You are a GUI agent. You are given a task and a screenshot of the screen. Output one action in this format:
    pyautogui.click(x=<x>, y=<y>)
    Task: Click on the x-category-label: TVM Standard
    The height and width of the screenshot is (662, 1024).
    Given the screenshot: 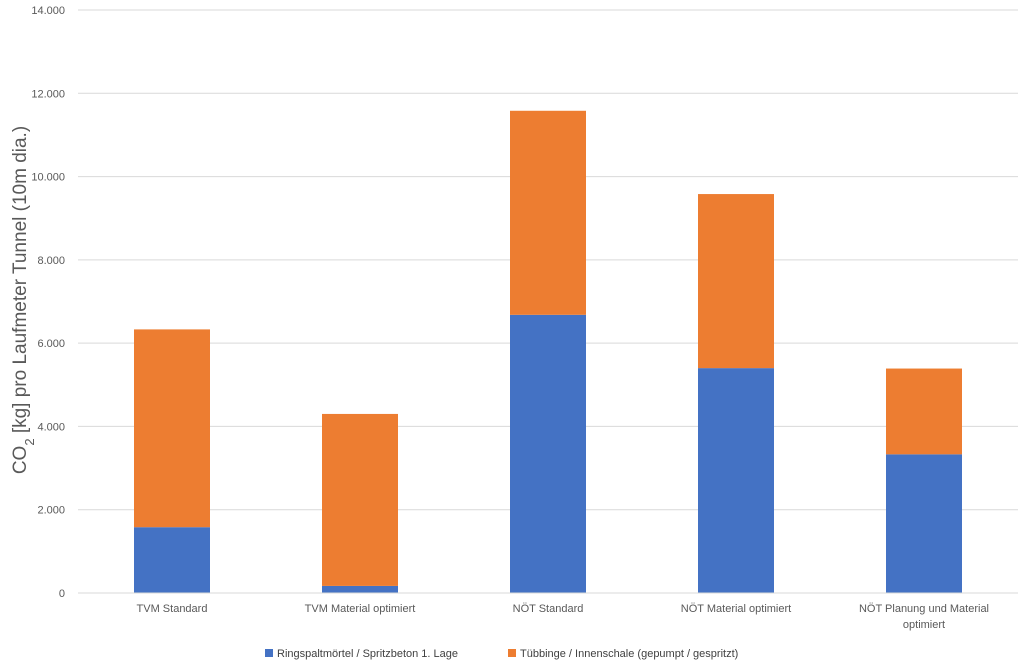 What is the action you would take?
    pyautogui.click(x=172, y=609)
    